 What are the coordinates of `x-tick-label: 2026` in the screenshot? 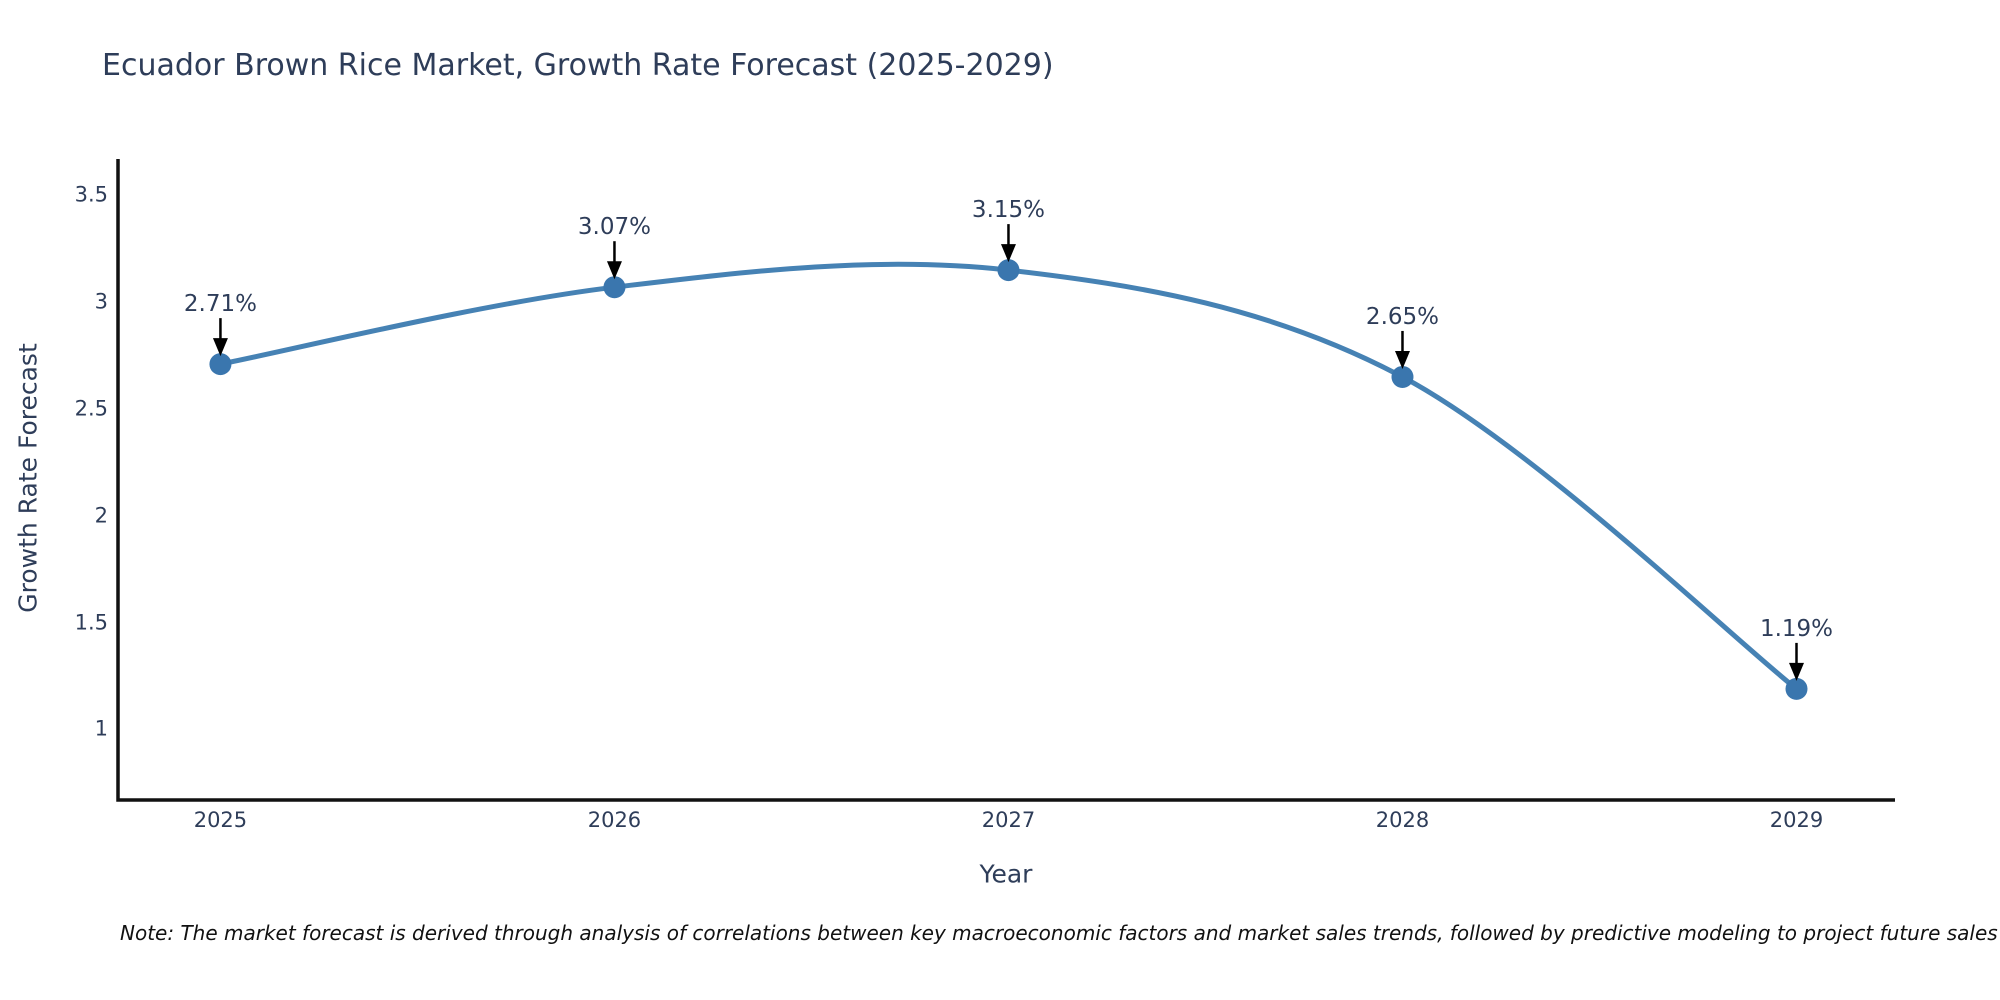 It's located at (614, 820).